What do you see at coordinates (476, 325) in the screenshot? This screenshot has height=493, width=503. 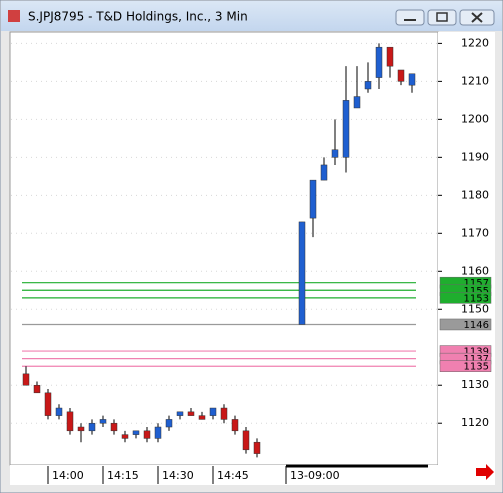 I see `level-label: 1146` at bounding box center [476, 325].